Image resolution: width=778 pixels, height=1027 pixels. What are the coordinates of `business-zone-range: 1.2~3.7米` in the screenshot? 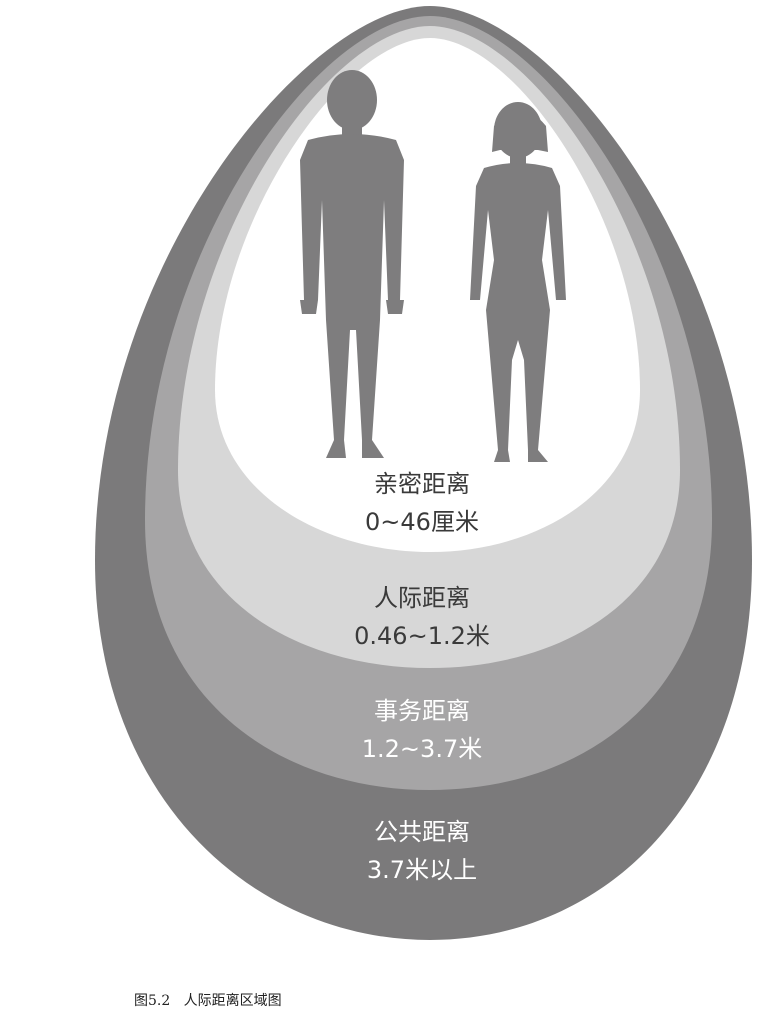 It's located at (422, 749).